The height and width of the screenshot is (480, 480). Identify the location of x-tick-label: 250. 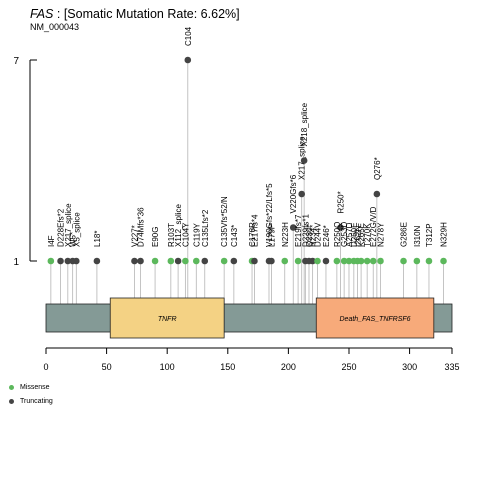
(348, 367).